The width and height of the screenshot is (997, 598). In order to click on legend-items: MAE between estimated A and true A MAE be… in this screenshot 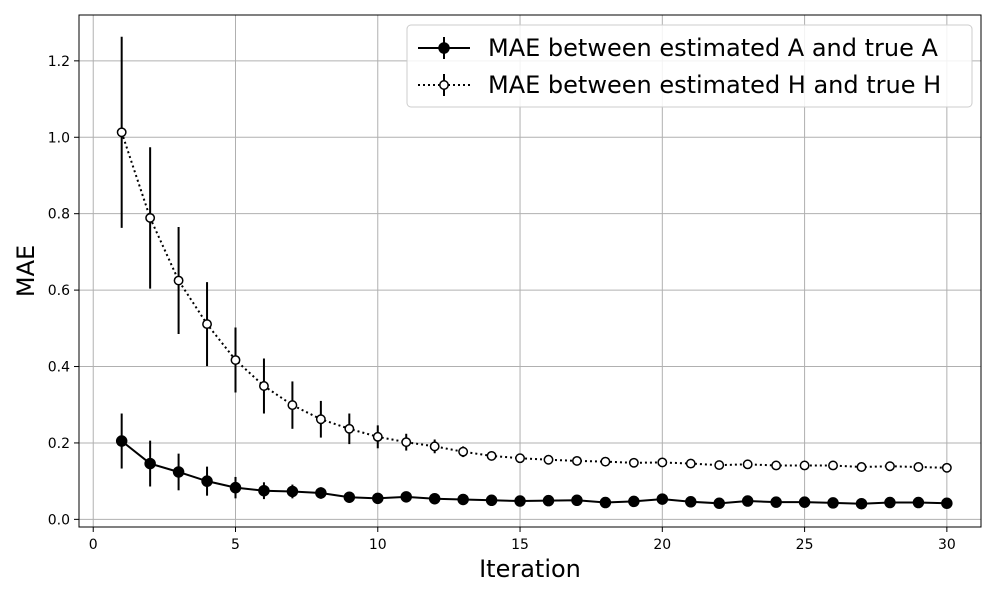, I will do `click(679, 66)`.